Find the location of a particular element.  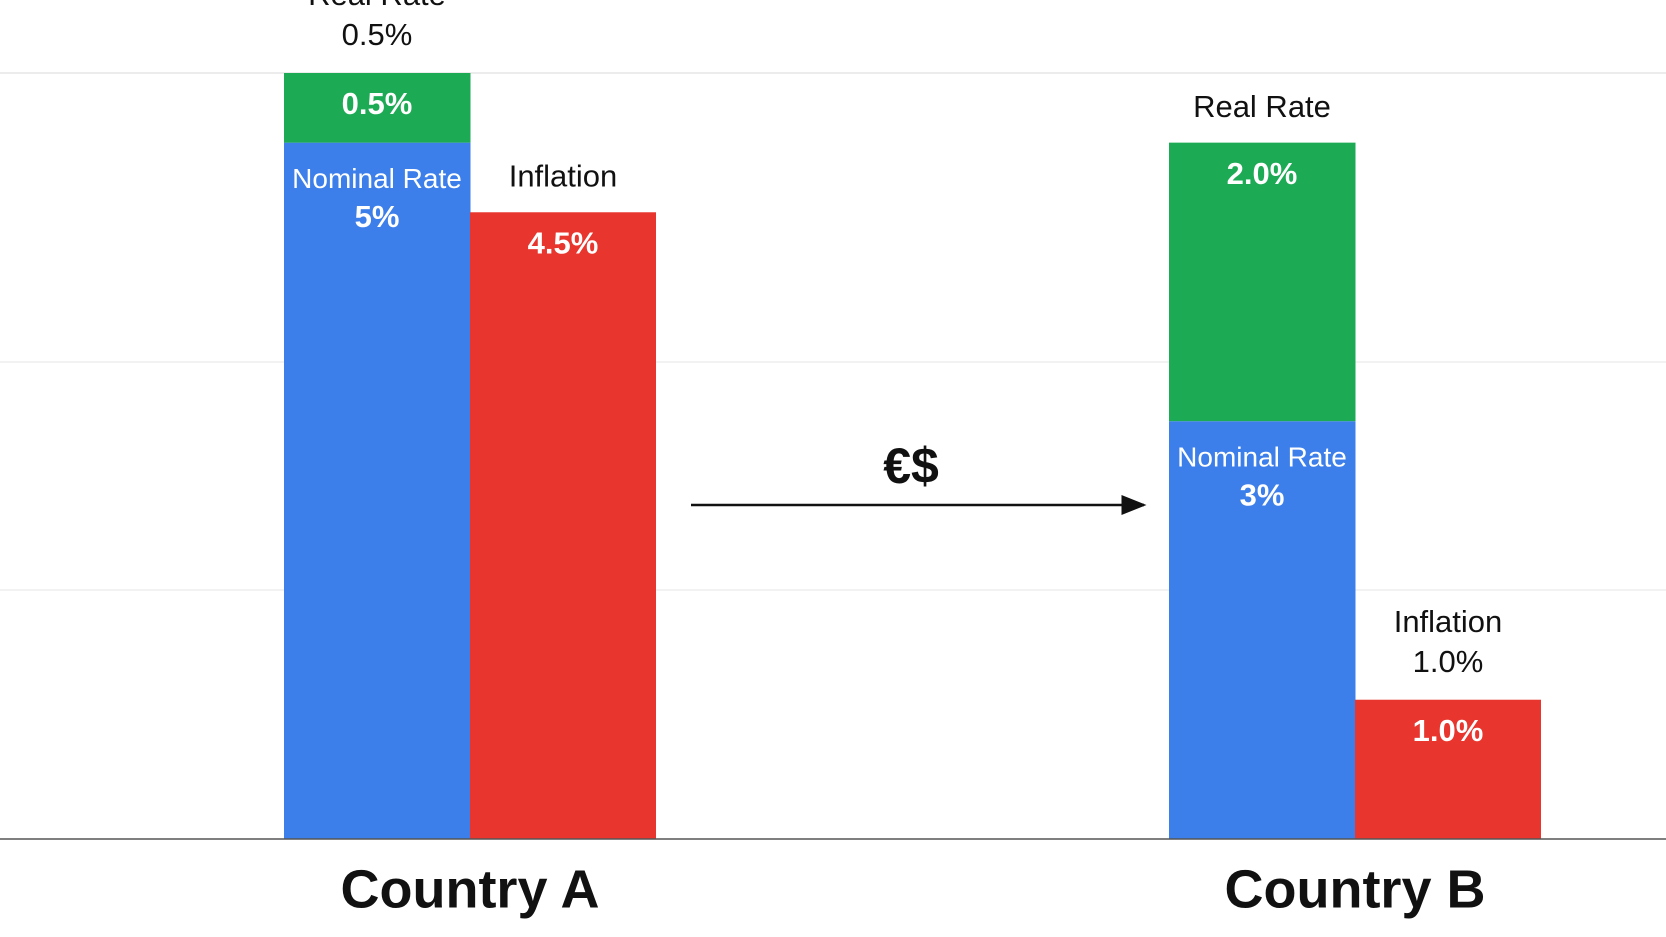

category-label: Country A is located at coordinates (470, 889).